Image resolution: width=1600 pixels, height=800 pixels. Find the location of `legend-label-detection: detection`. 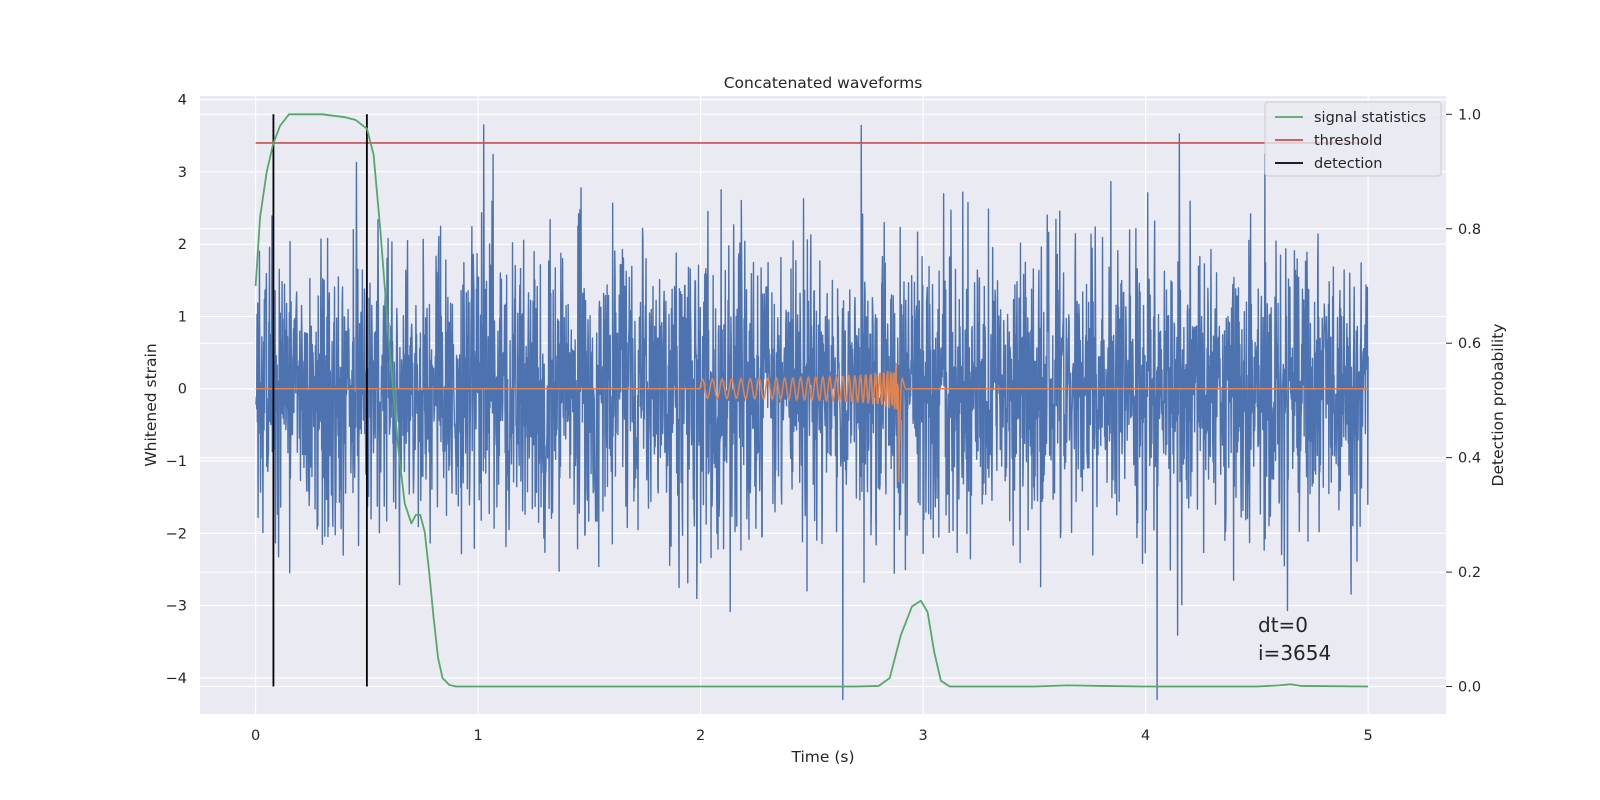

legend-label-detection: detection is located at coordinates (1348, 164).